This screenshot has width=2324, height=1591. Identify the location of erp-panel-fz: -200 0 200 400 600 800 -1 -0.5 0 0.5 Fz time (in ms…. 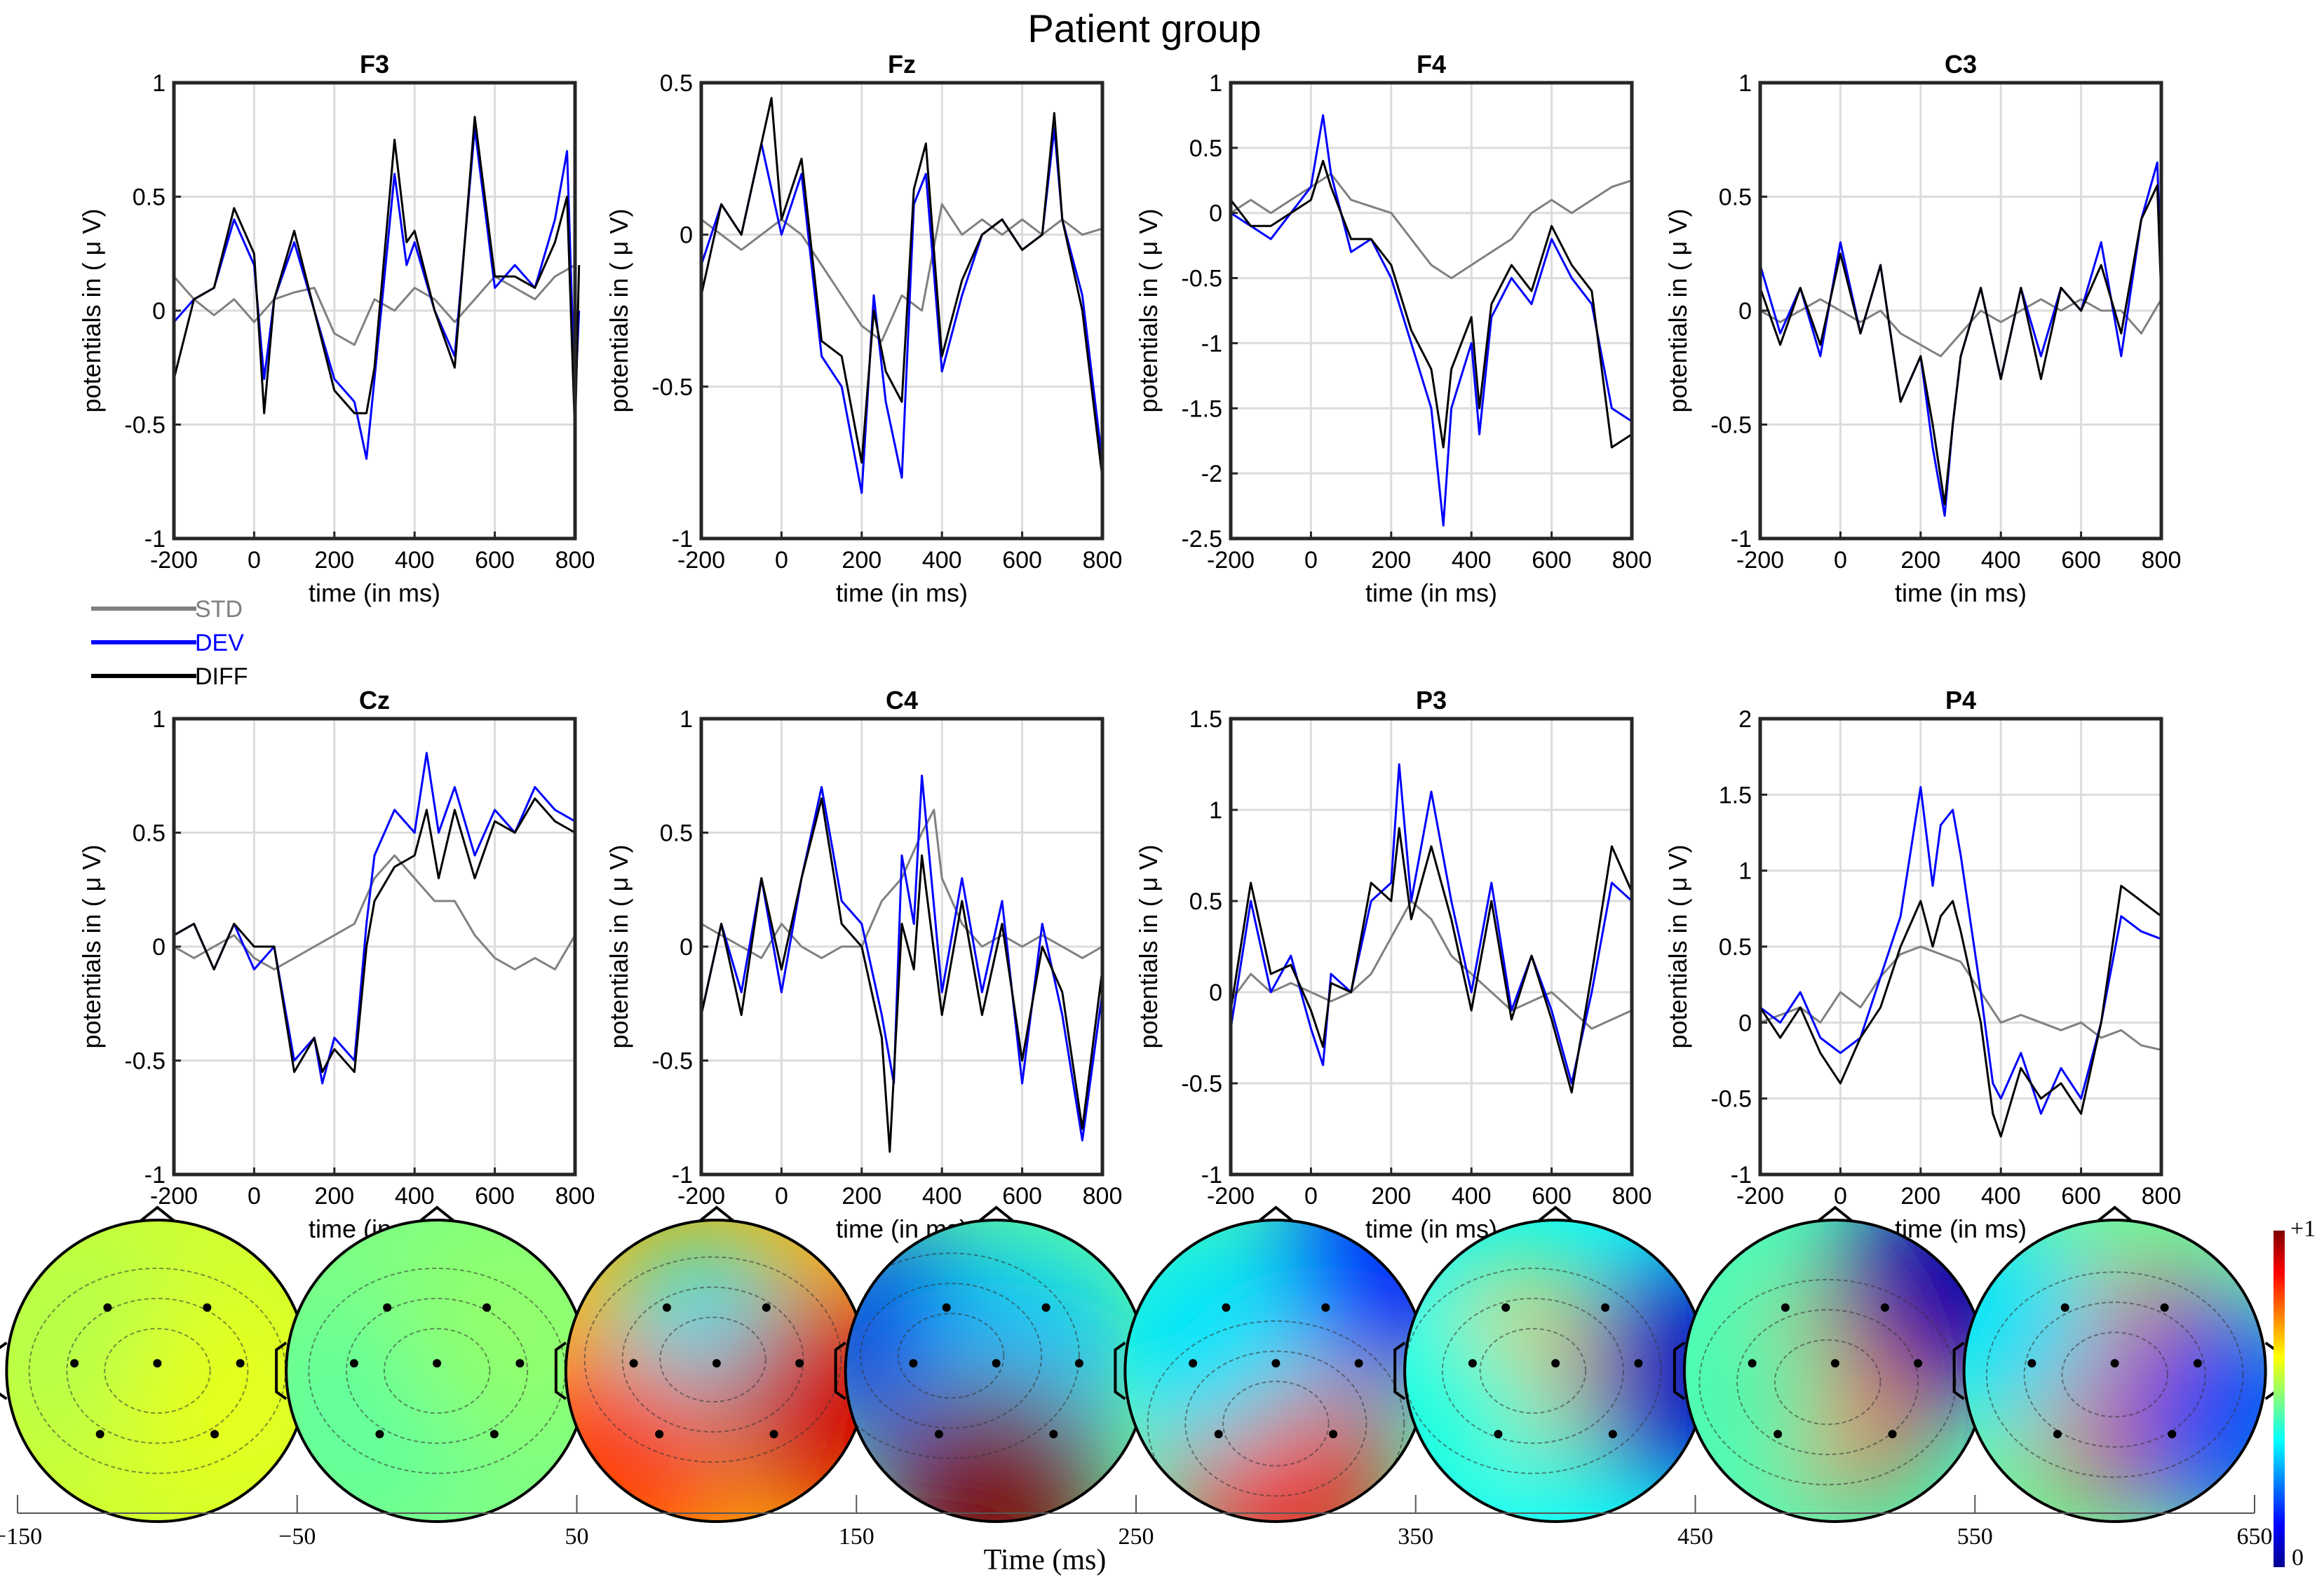
(863, 328).